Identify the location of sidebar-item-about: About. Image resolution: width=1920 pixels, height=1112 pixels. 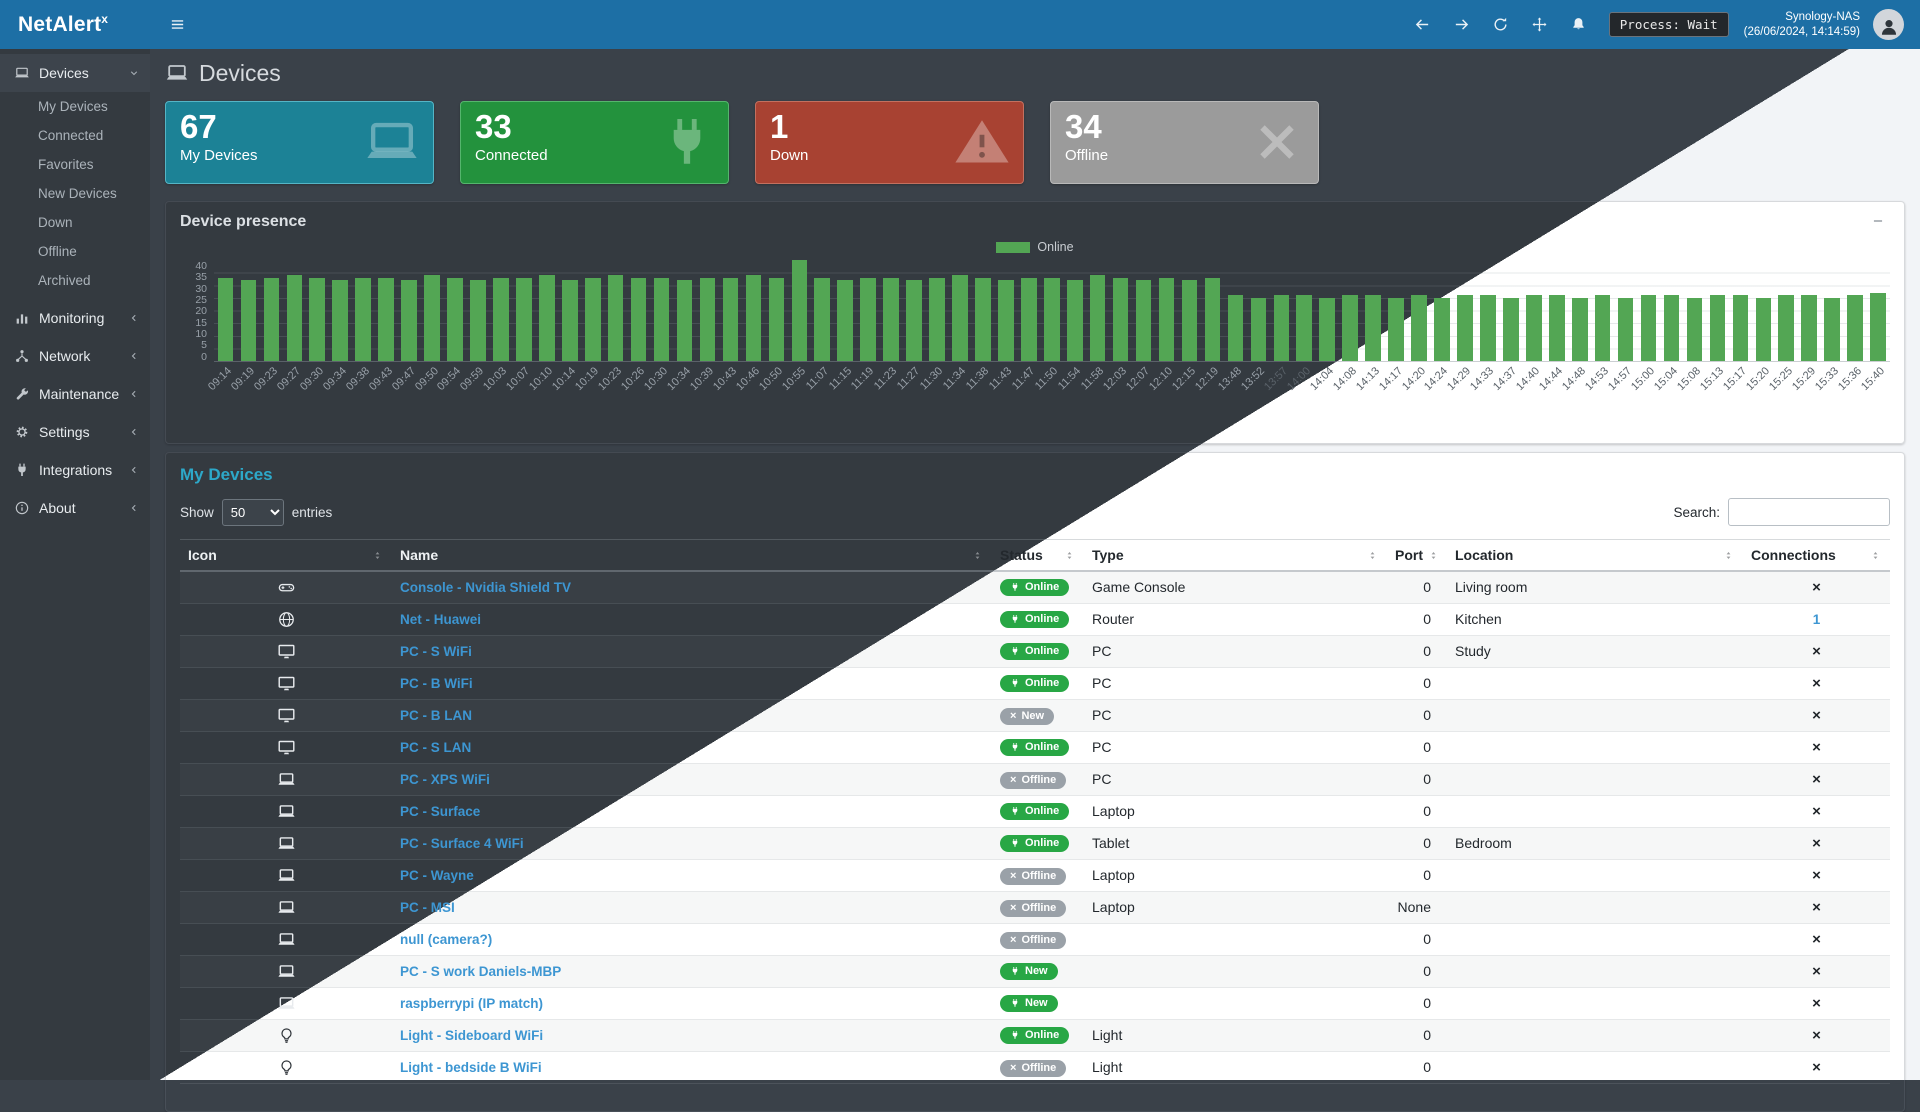
(75, 508).